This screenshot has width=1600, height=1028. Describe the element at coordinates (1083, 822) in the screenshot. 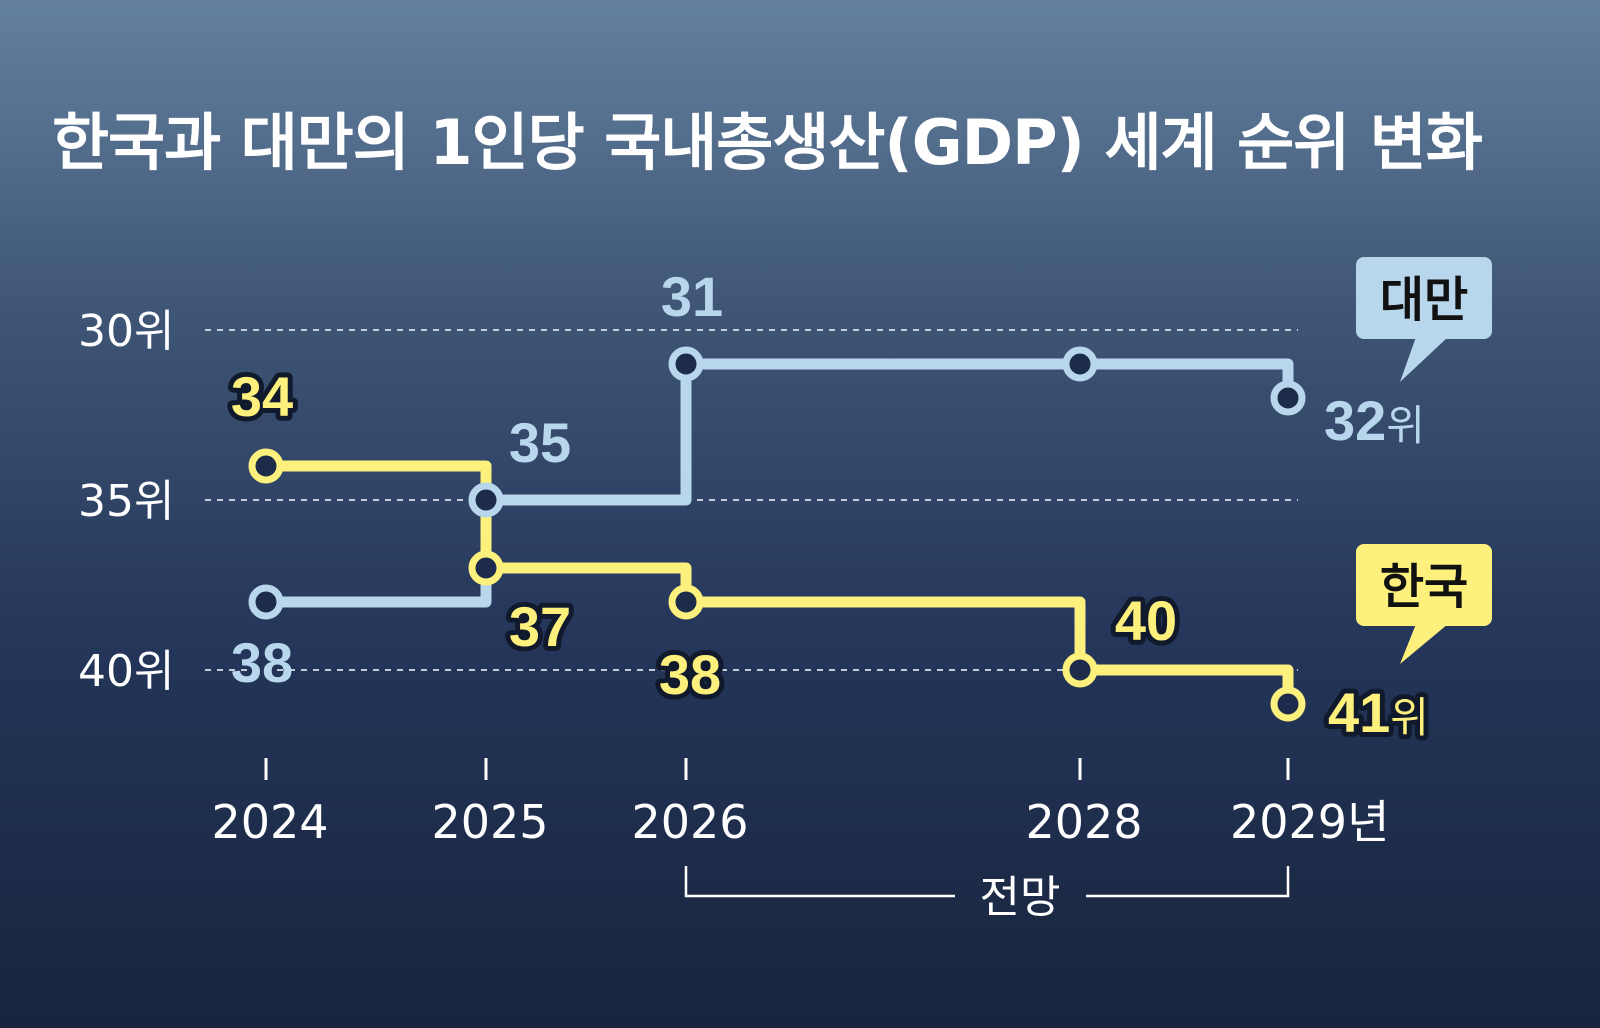

I see `x-tick-label: 2028` at that location.